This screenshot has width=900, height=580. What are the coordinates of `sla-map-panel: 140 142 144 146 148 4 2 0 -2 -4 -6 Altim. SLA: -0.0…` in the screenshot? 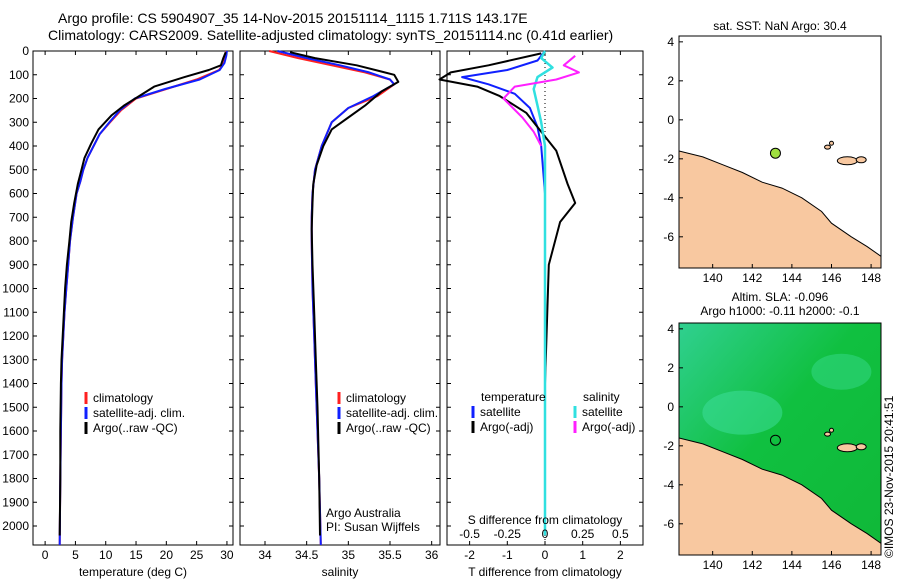 It's located at (772, 431).